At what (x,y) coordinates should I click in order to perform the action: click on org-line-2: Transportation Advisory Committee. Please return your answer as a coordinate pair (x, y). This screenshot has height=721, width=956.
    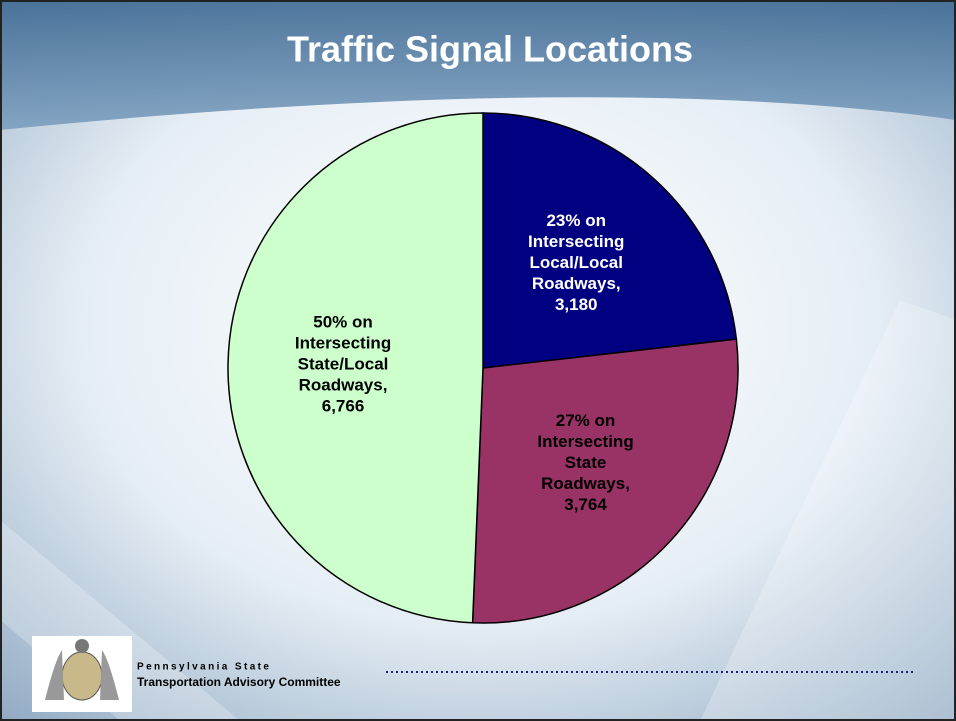
    Looking at the image, I should click on (239, 682).